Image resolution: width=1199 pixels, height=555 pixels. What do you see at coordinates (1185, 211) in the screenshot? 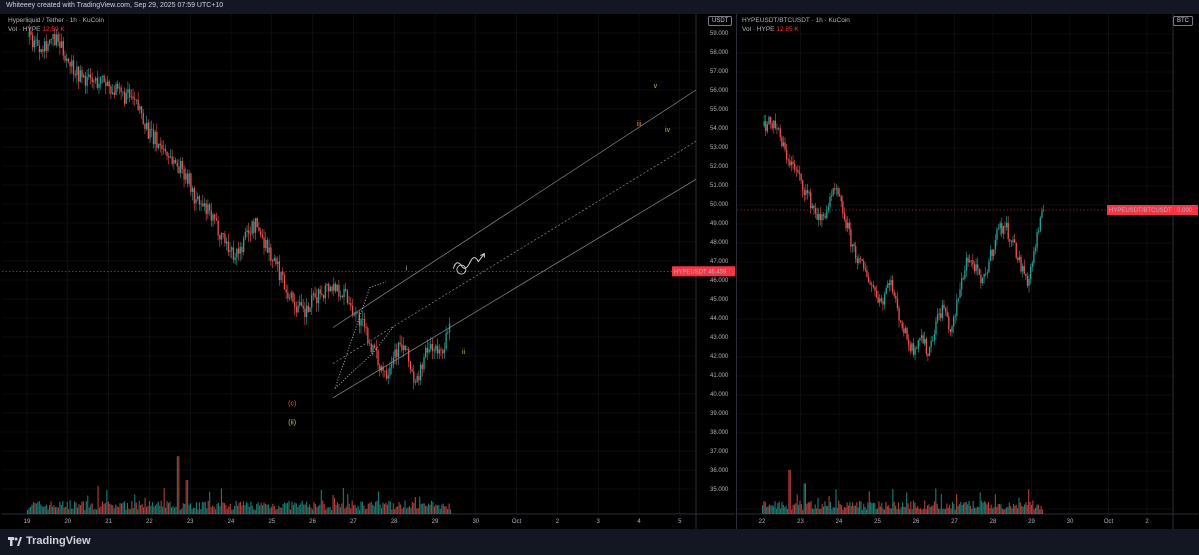
I see `price-label-value: 0.000` at bounding box center [1185, 211].